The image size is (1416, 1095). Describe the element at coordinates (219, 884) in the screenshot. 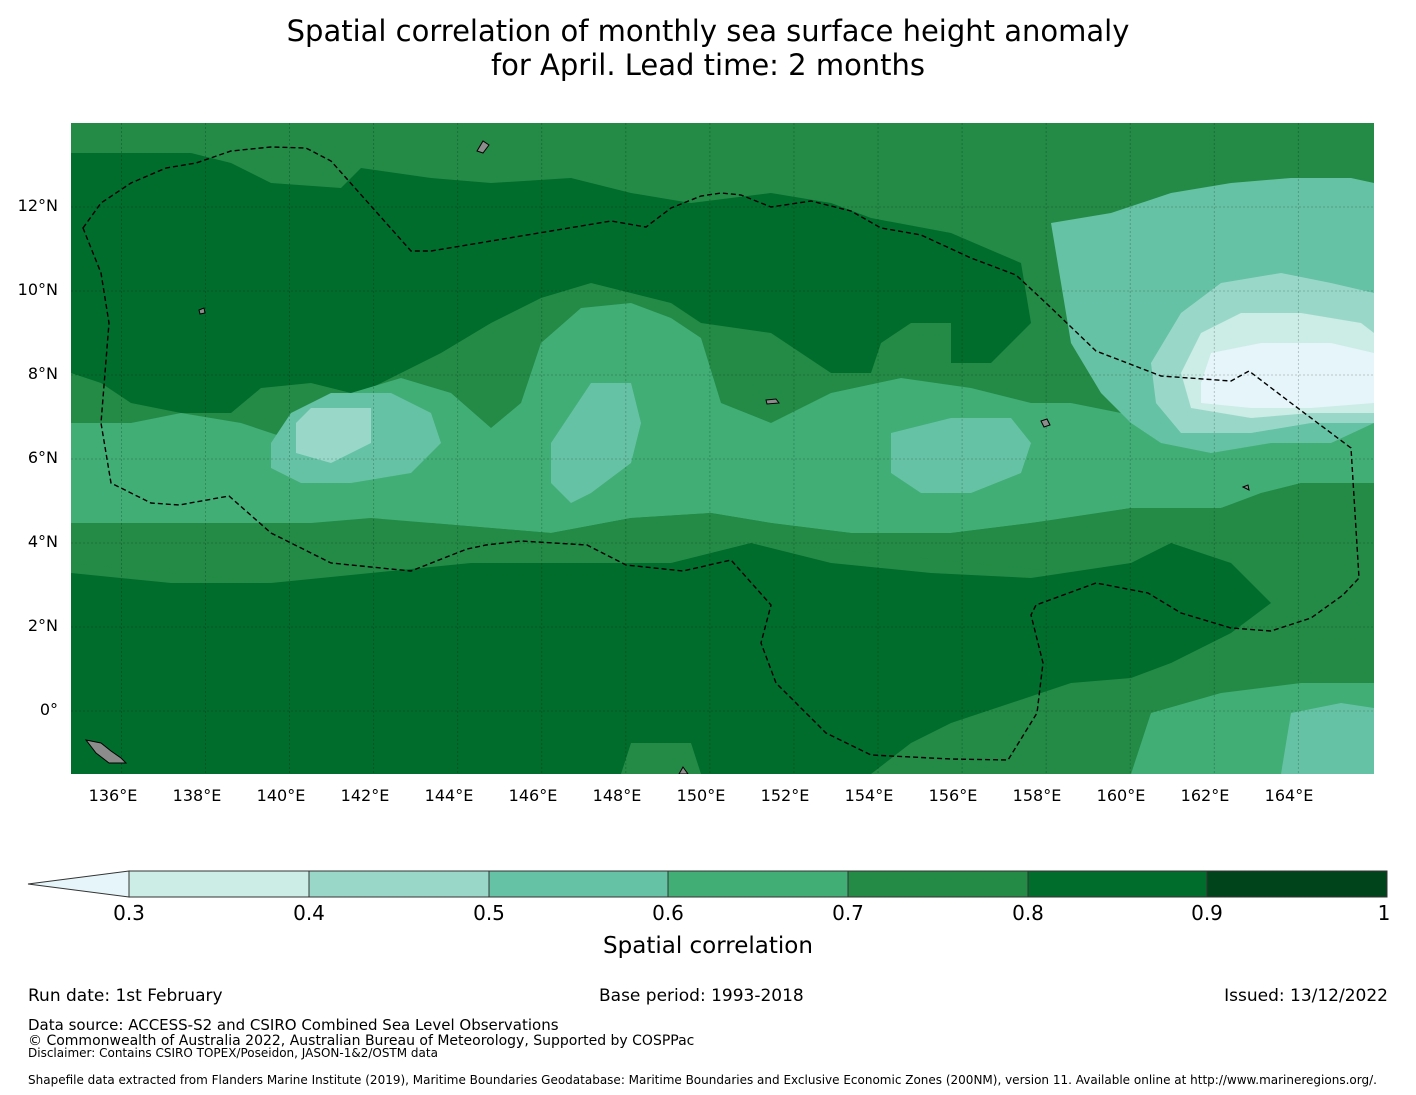

I see `colorbar-segment-0.3-0.4` at that location.